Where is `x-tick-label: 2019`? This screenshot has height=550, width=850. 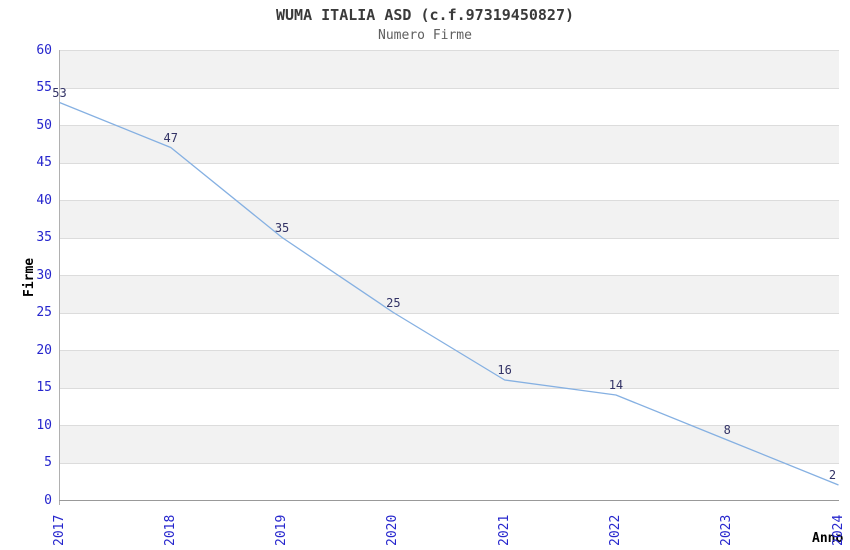
x-tick-label: 2019 is located at coordinates (282, 530).